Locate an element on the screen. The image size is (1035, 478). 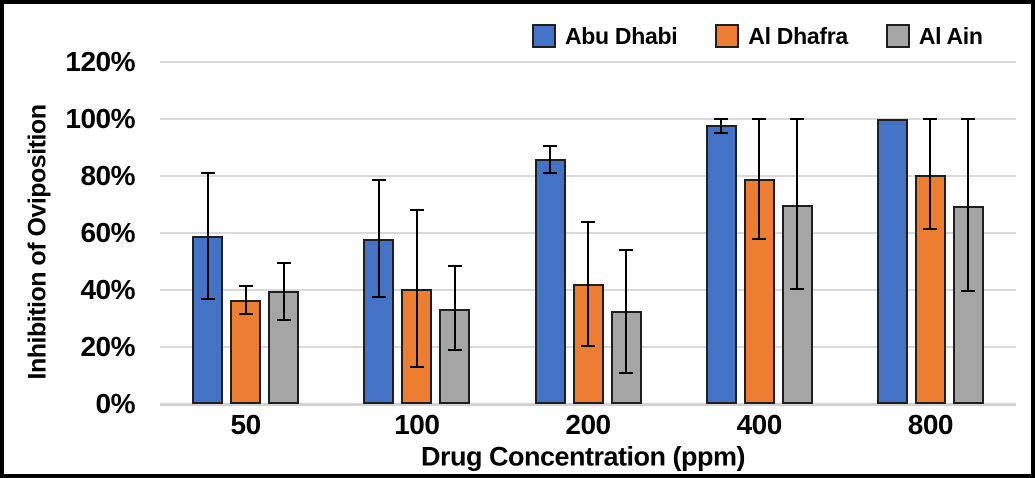
chart-legend: Abu Dhabi Al Dhafra Al Ain is located at coordinates (757, 36).